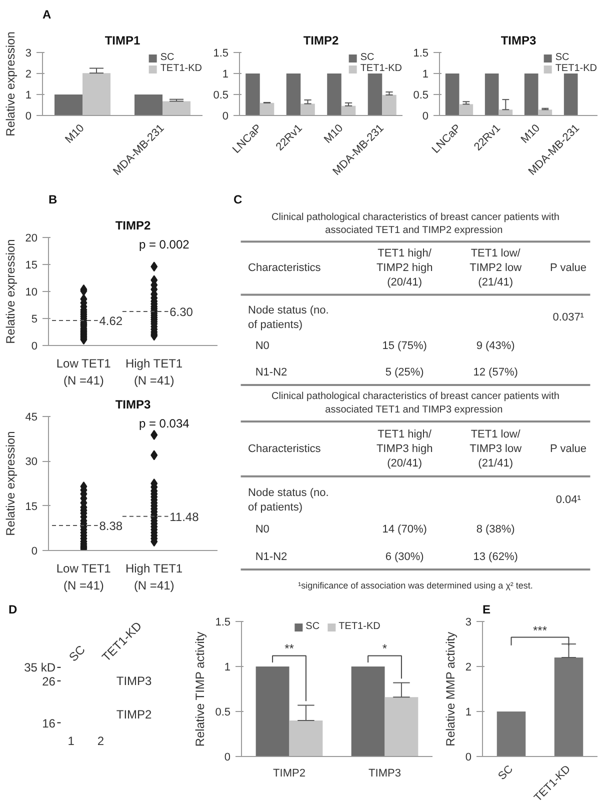  What do you see at coordinates (47, 15) in the screenshot?
I see `text: A` at bounding box center [47, 15].